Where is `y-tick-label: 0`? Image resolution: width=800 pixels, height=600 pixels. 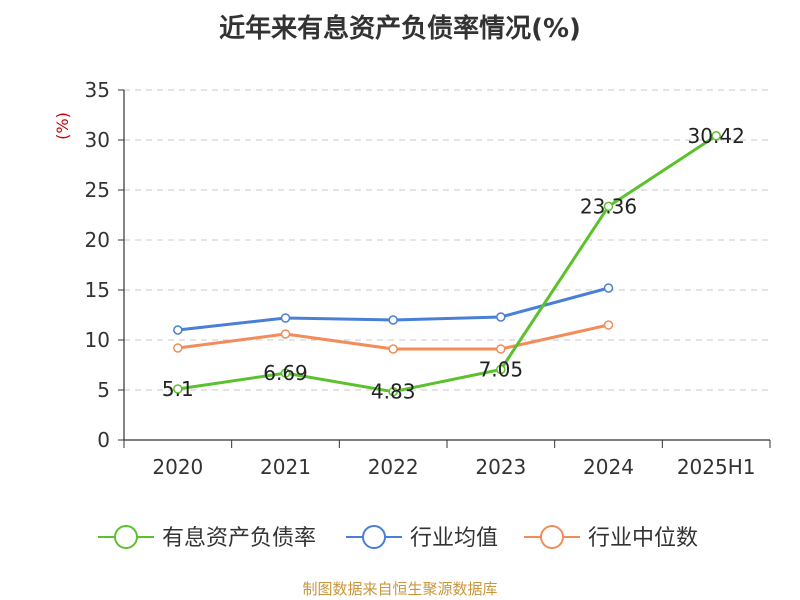
y-tick-label: 0 is located at coordinates (103, 440).